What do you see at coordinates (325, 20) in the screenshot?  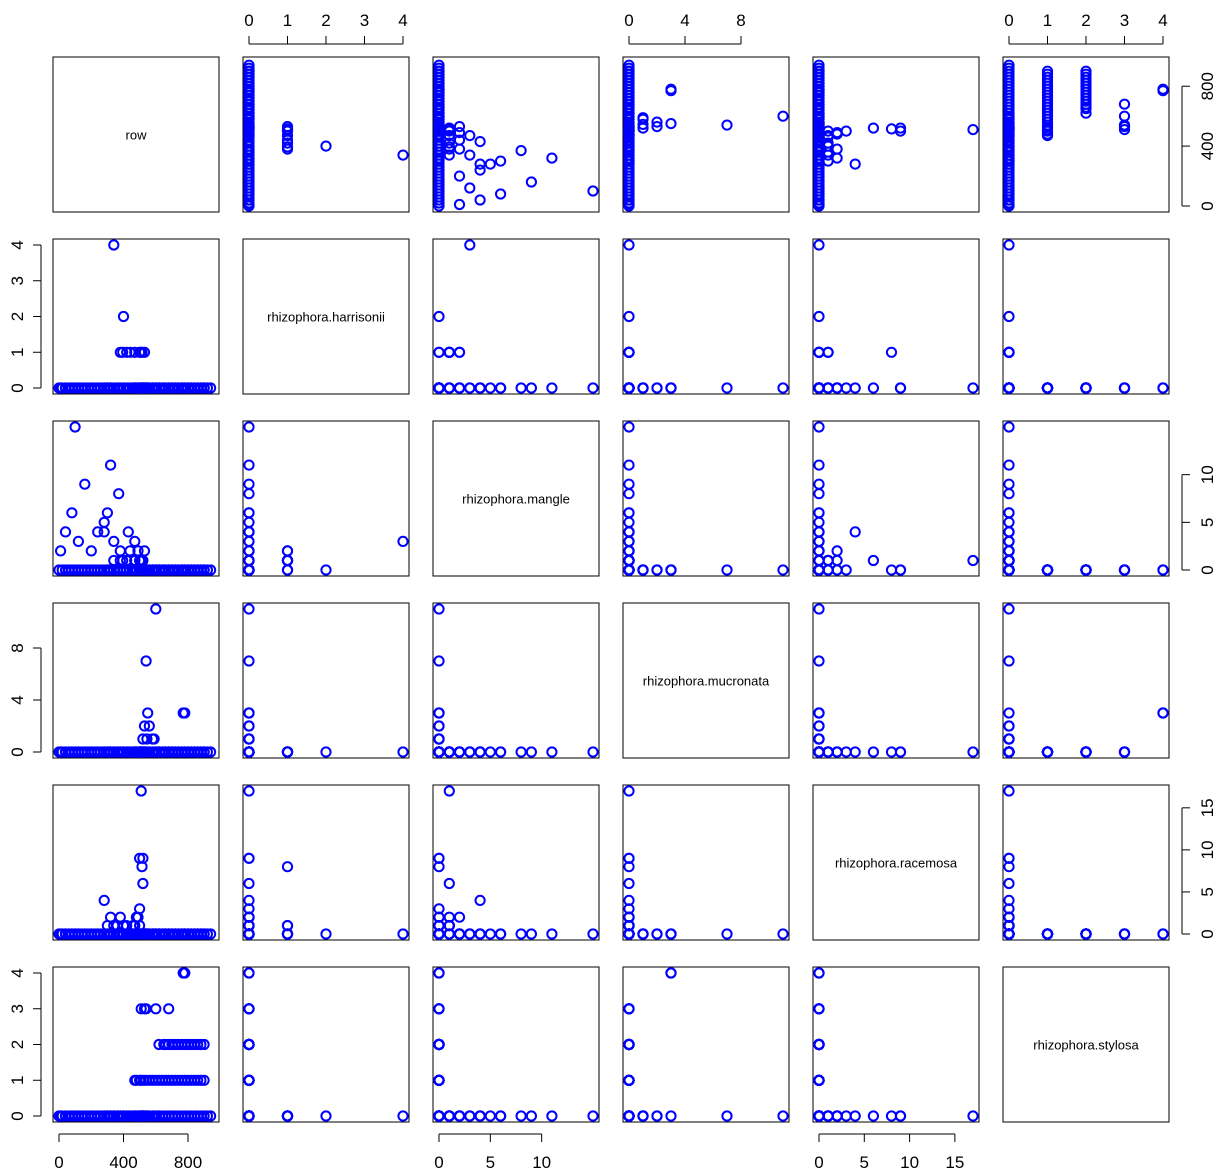 I see `tick-label: 2` at bounding box center [325, 20].